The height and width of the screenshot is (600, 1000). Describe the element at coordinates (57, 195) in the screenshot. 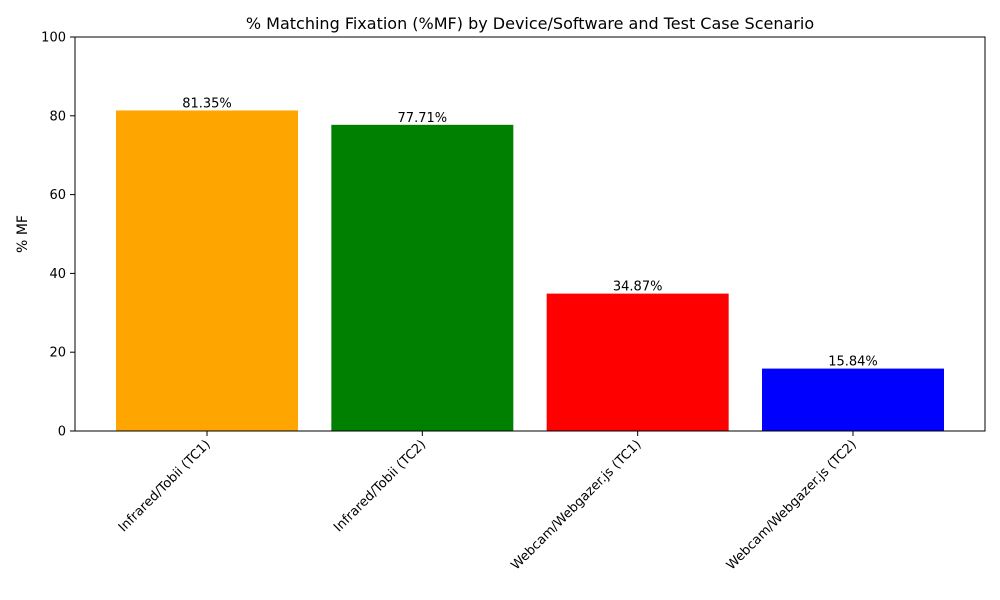

I see `y-tick-label: 60` at that location.